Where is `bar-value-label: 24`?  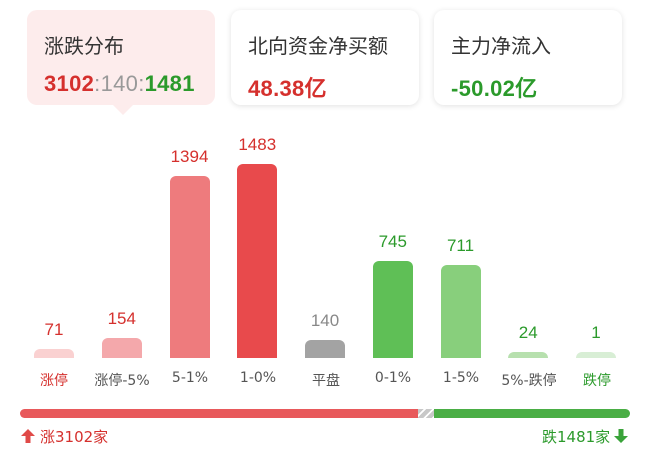
bar-value-label: 24 is located at coordinates (528, 332).